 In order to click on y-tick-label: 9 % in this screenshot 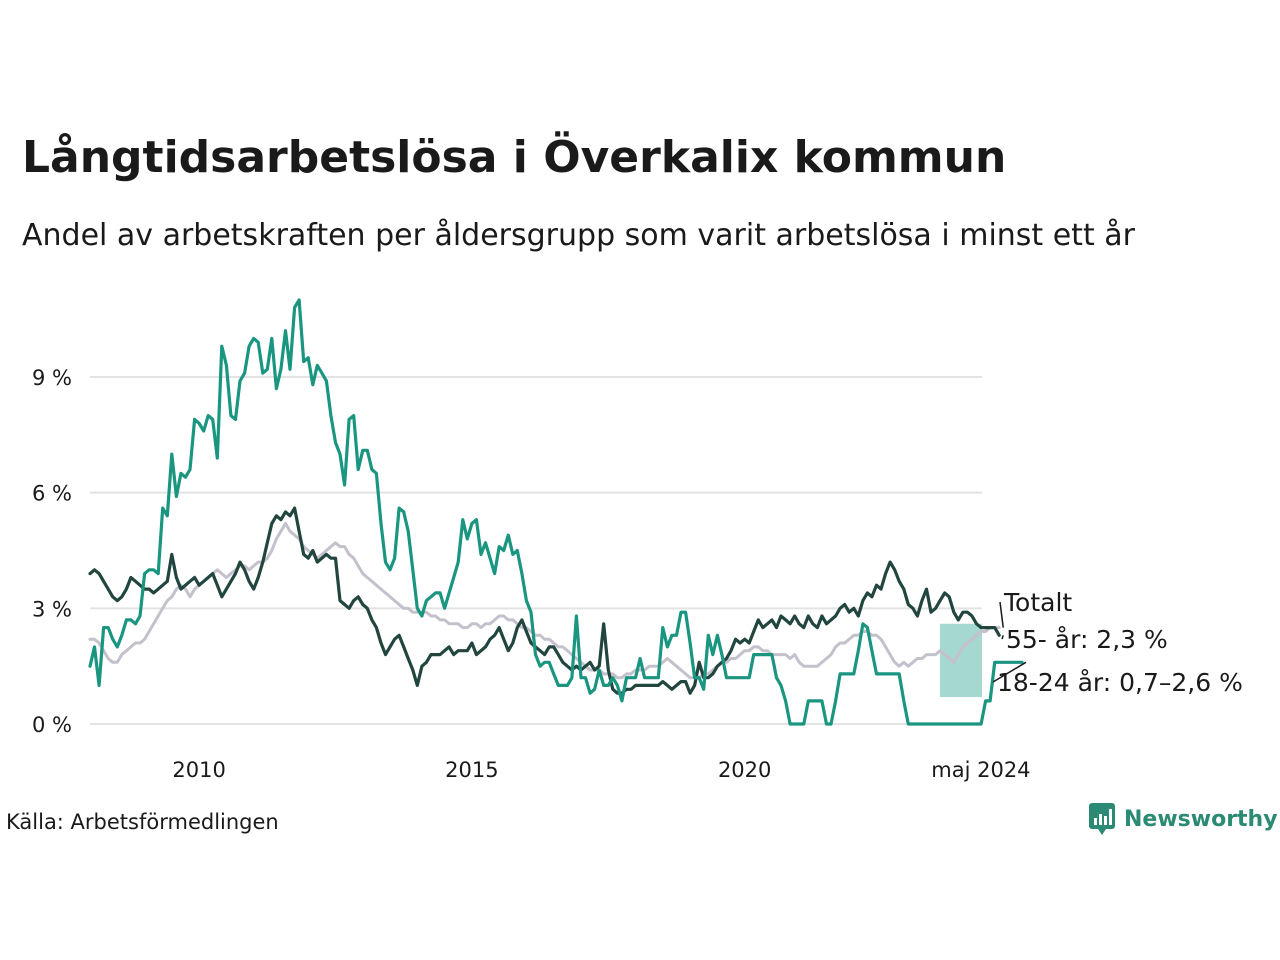, I will do `click(52, 378)`.